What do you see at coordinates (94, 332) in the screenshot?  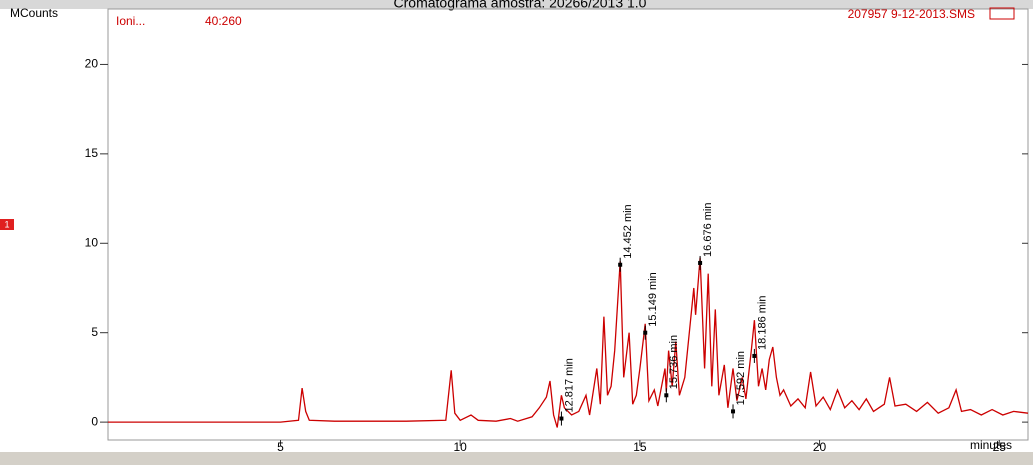 I see `y-tick-label: 5` at bounding box center [94, 332].